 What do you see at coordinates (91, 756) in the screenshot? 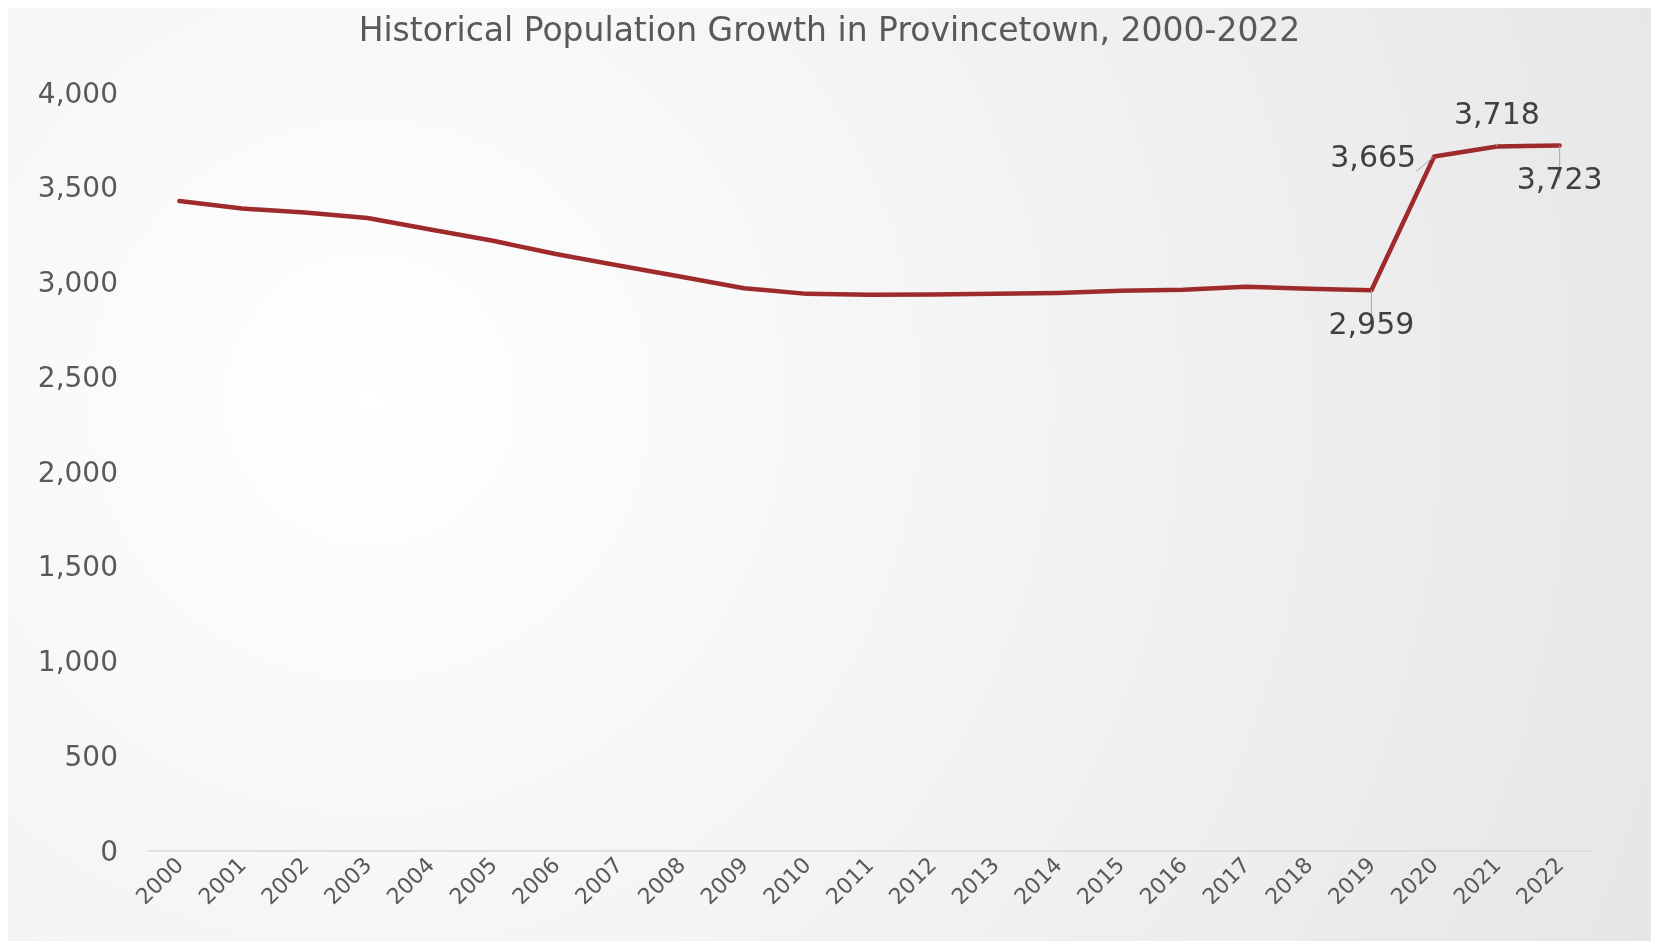
I see `y-tick-label: 500` at bounding box center [91, 756].